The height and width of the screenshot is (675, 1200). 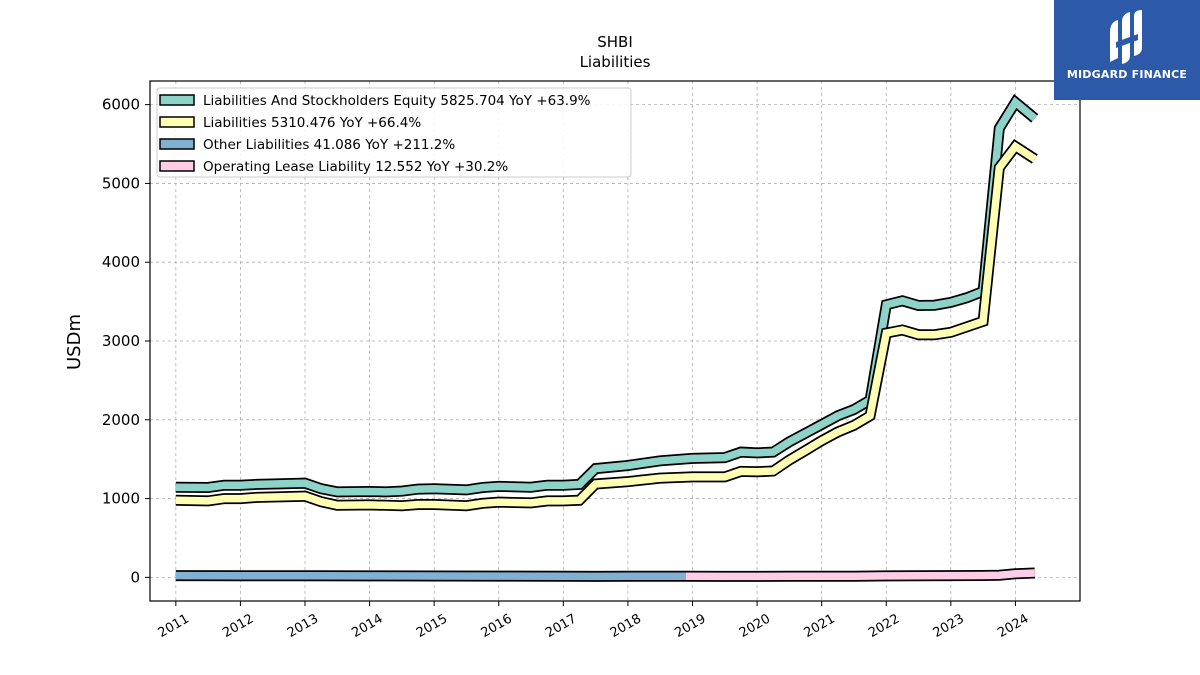 I want to click on midgard-logo-icon, so click(x=1126, y=37).